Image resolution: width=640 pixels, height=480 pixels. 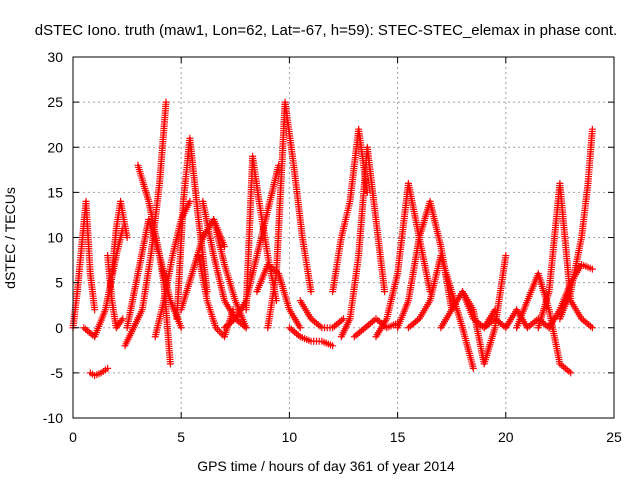 What do you see at coordinates (55, 102) in the screenshot?
I see `y-tick-label: 25` at bounding box center [55, 102].